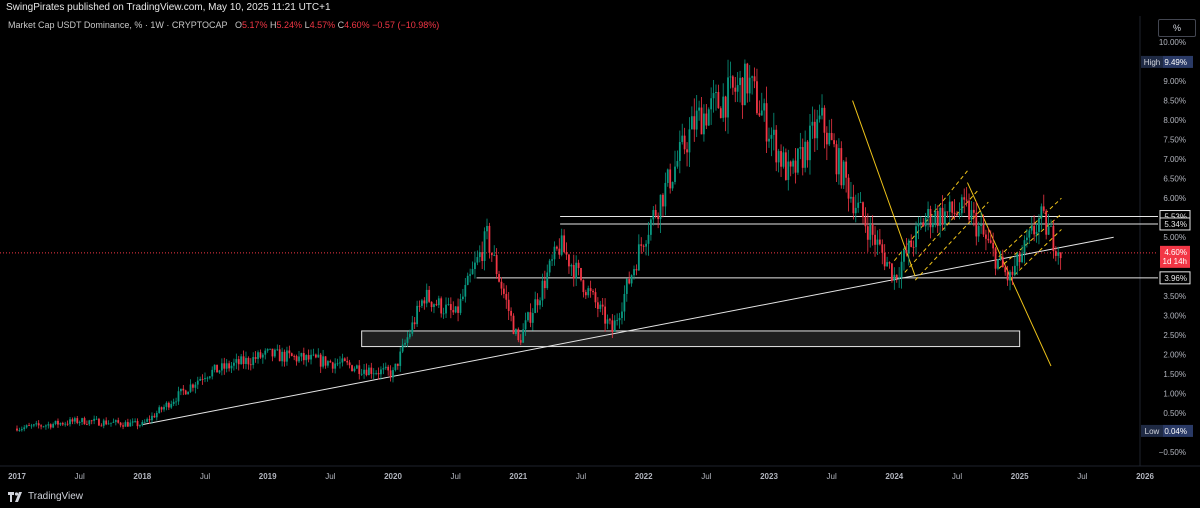  Describe the element at coordinates (45, 496) in the screenshot. I see `tradingview-logo: TradingView` at that location.